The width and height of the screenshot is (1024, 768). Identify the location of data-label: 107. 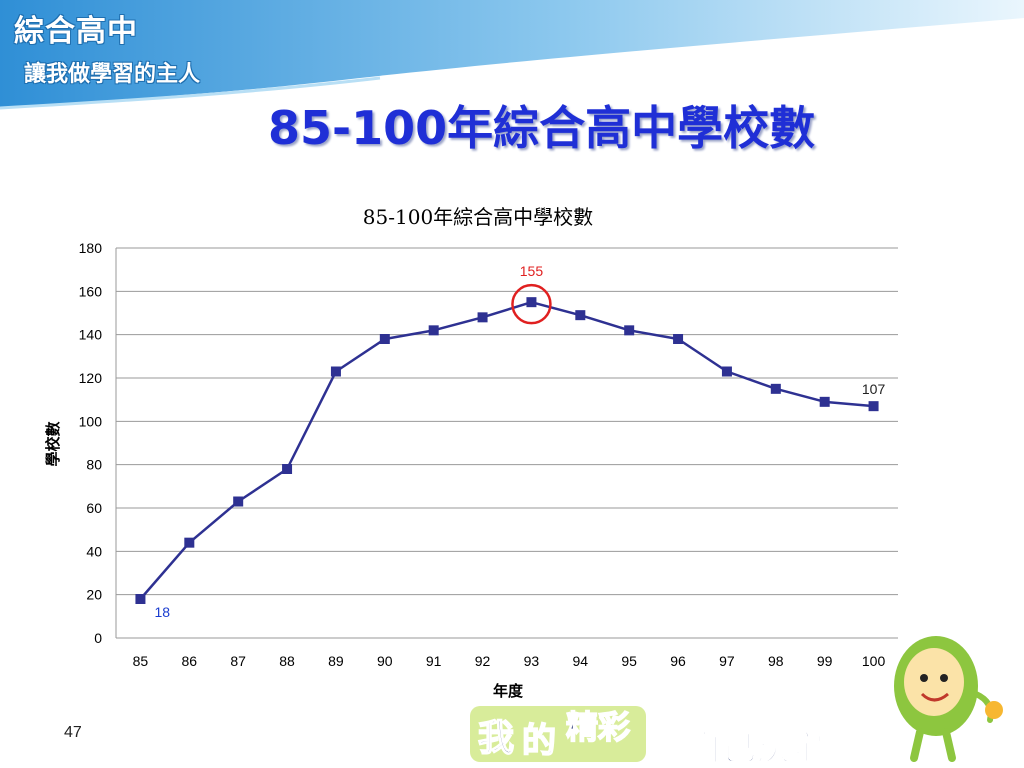
(874, 389).